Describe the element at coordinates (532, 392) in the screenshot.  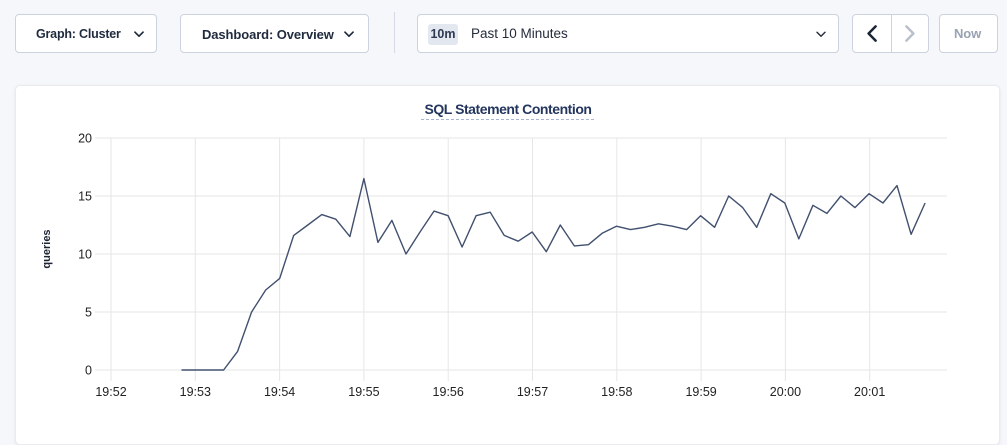
I see `svg-text: 19:57` at that location.